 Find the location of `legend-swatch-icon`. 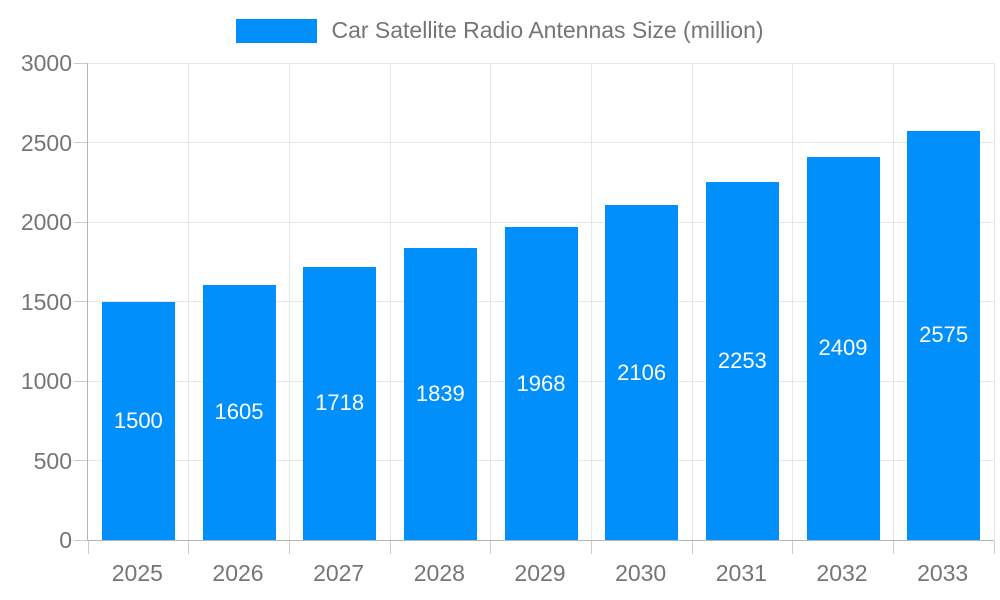

legend-swatch-icon is located at coordinates (277, 30).